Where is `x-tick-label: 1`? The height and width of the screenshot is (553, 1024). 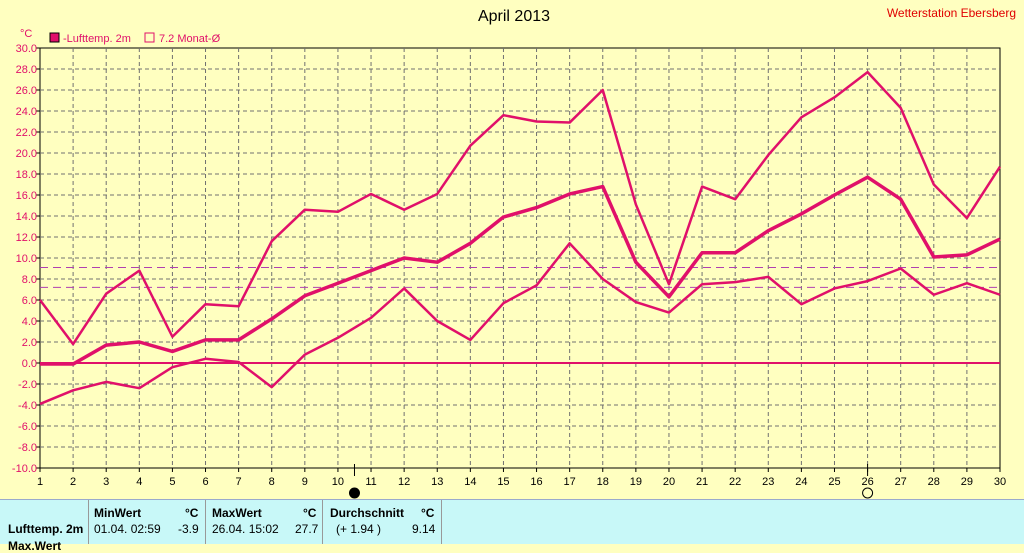 x-tick-label: 1 is located at coordinates (40, 482).